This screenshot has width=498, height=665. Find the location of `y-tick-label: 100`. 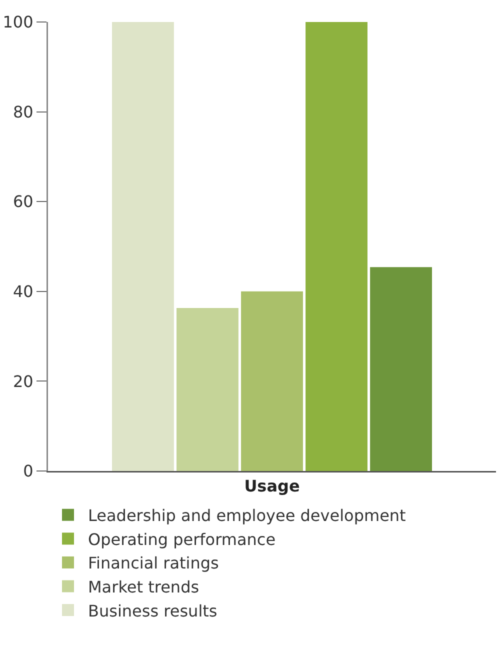

y-tick-label: 100 is located at coordinates (18, 22).